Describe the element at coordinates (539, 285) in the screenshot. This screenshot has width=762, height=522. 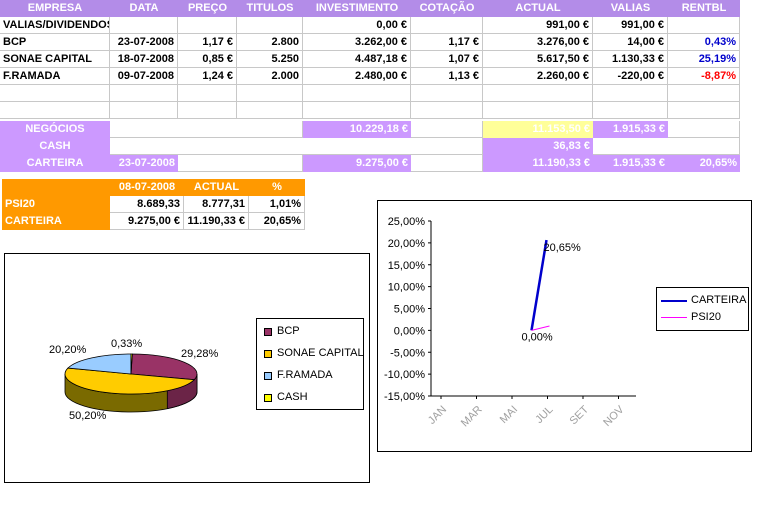
I see `series-line-carteira` at that location.